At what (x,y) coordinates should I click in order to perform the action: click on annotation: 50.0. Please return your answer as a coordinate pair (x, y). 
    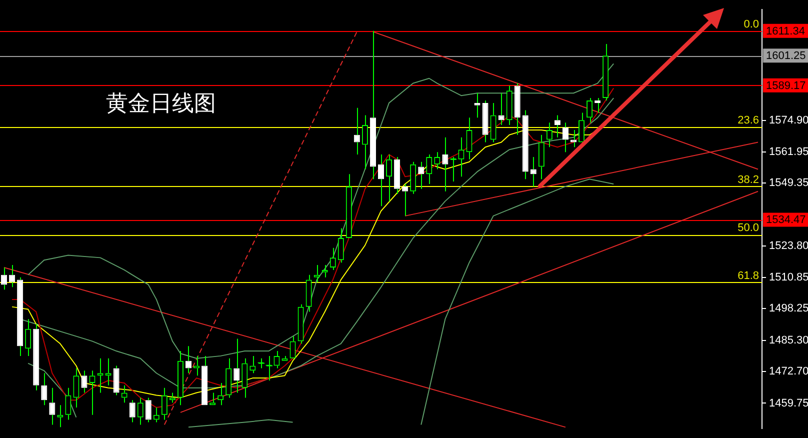
    Looking at the image, I should click on (748, 228).